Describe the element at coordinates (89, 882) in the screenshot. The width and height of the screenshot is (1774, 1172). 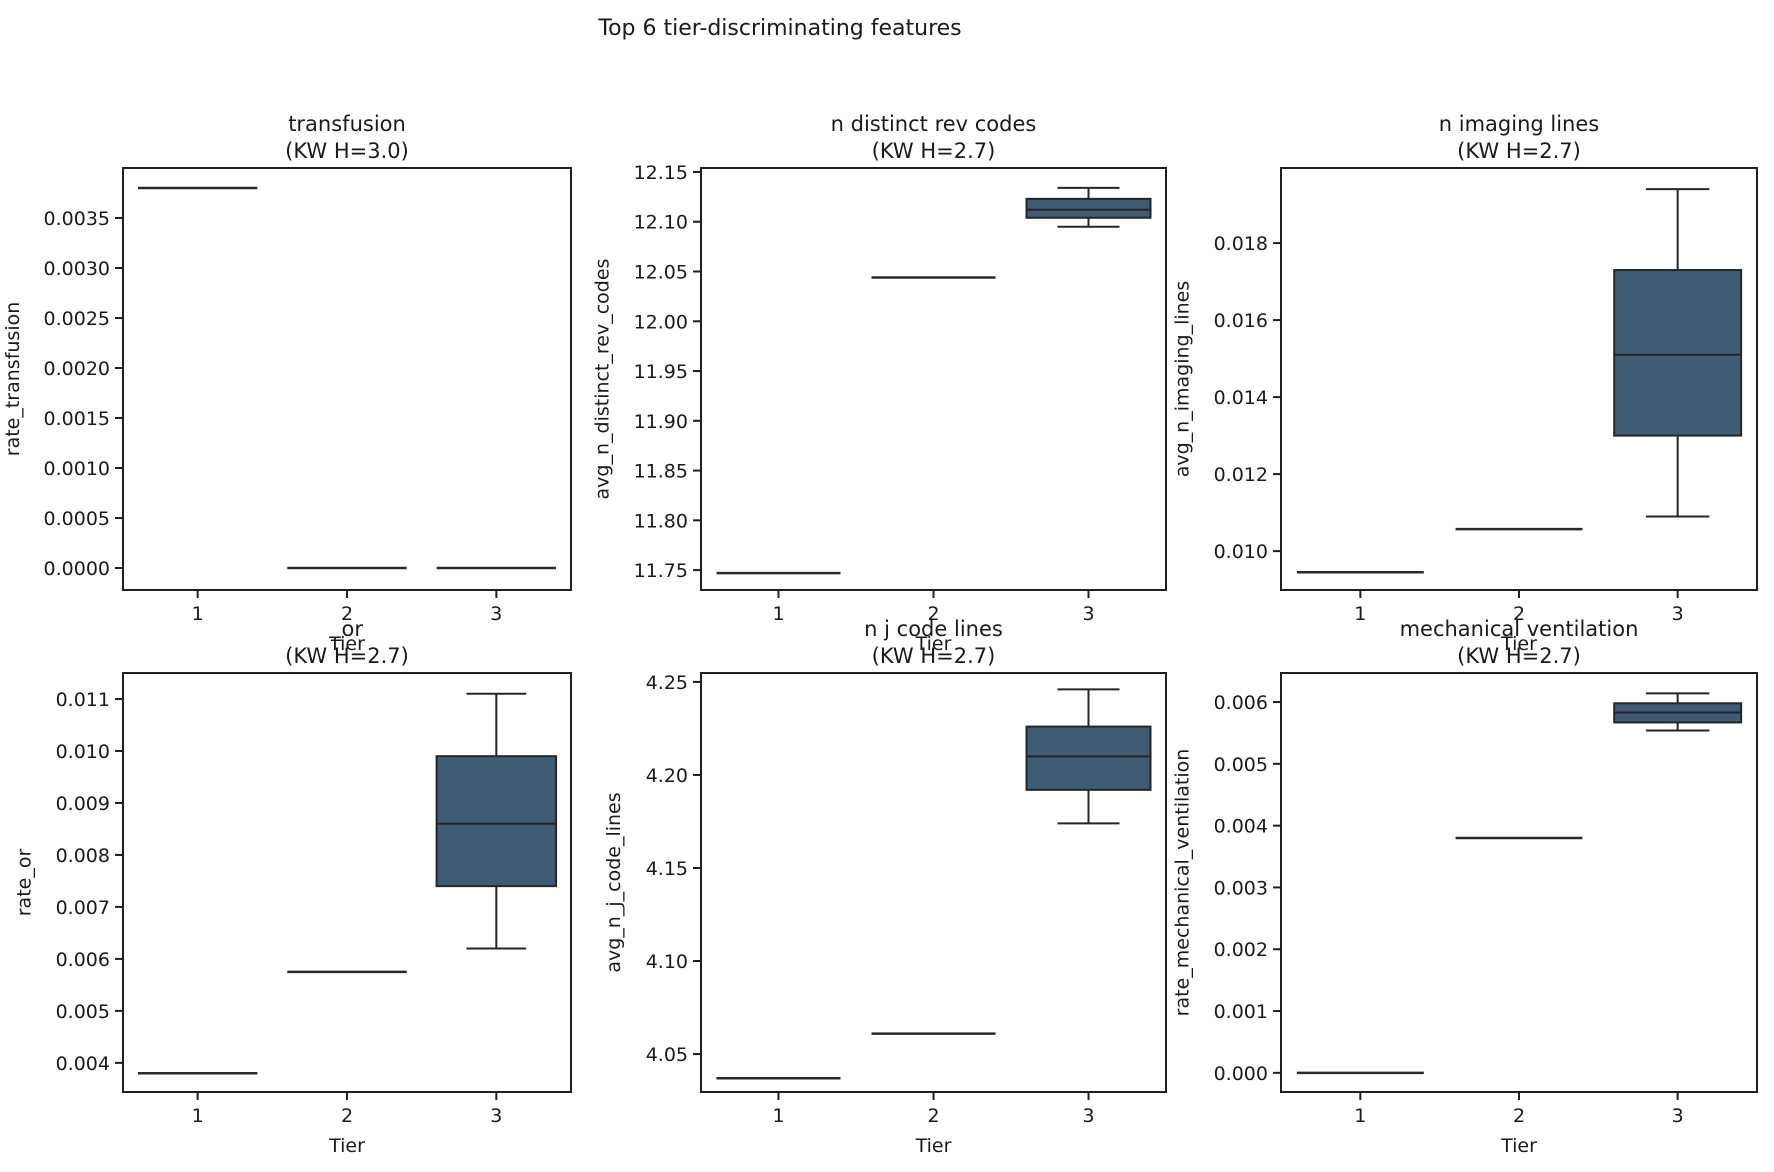
I see `y-axis: 0.004 0.005 0.006 0.007 0.008 0.009 0.010 0.011` at that location.